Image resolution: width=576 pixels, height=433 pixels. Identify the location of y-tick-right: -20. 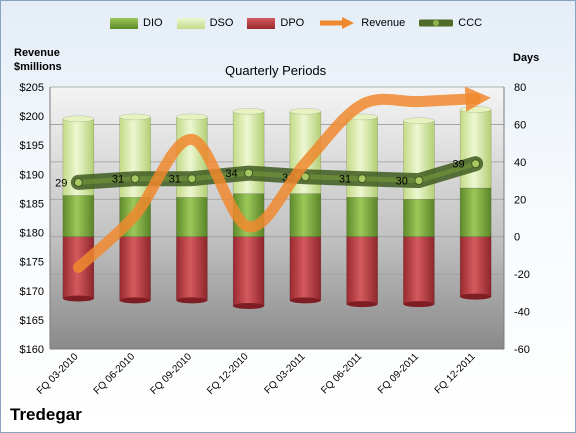
(522, 275).